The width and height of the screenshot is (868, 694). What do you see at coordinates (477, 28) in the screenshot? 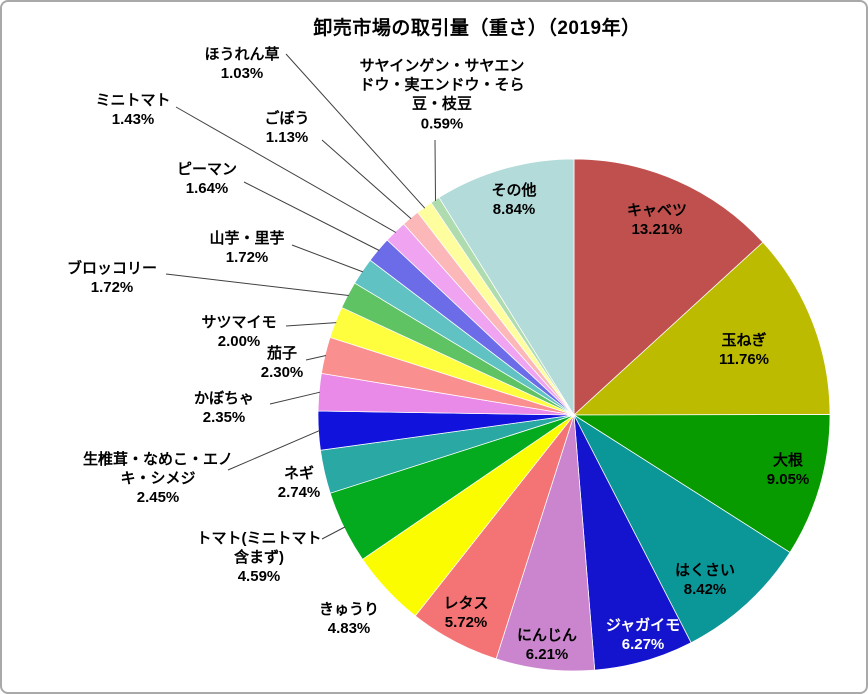
I see `chart-title: 卸売市場の取引量（重さ）（2019年）` at bounding box center [477, 28].